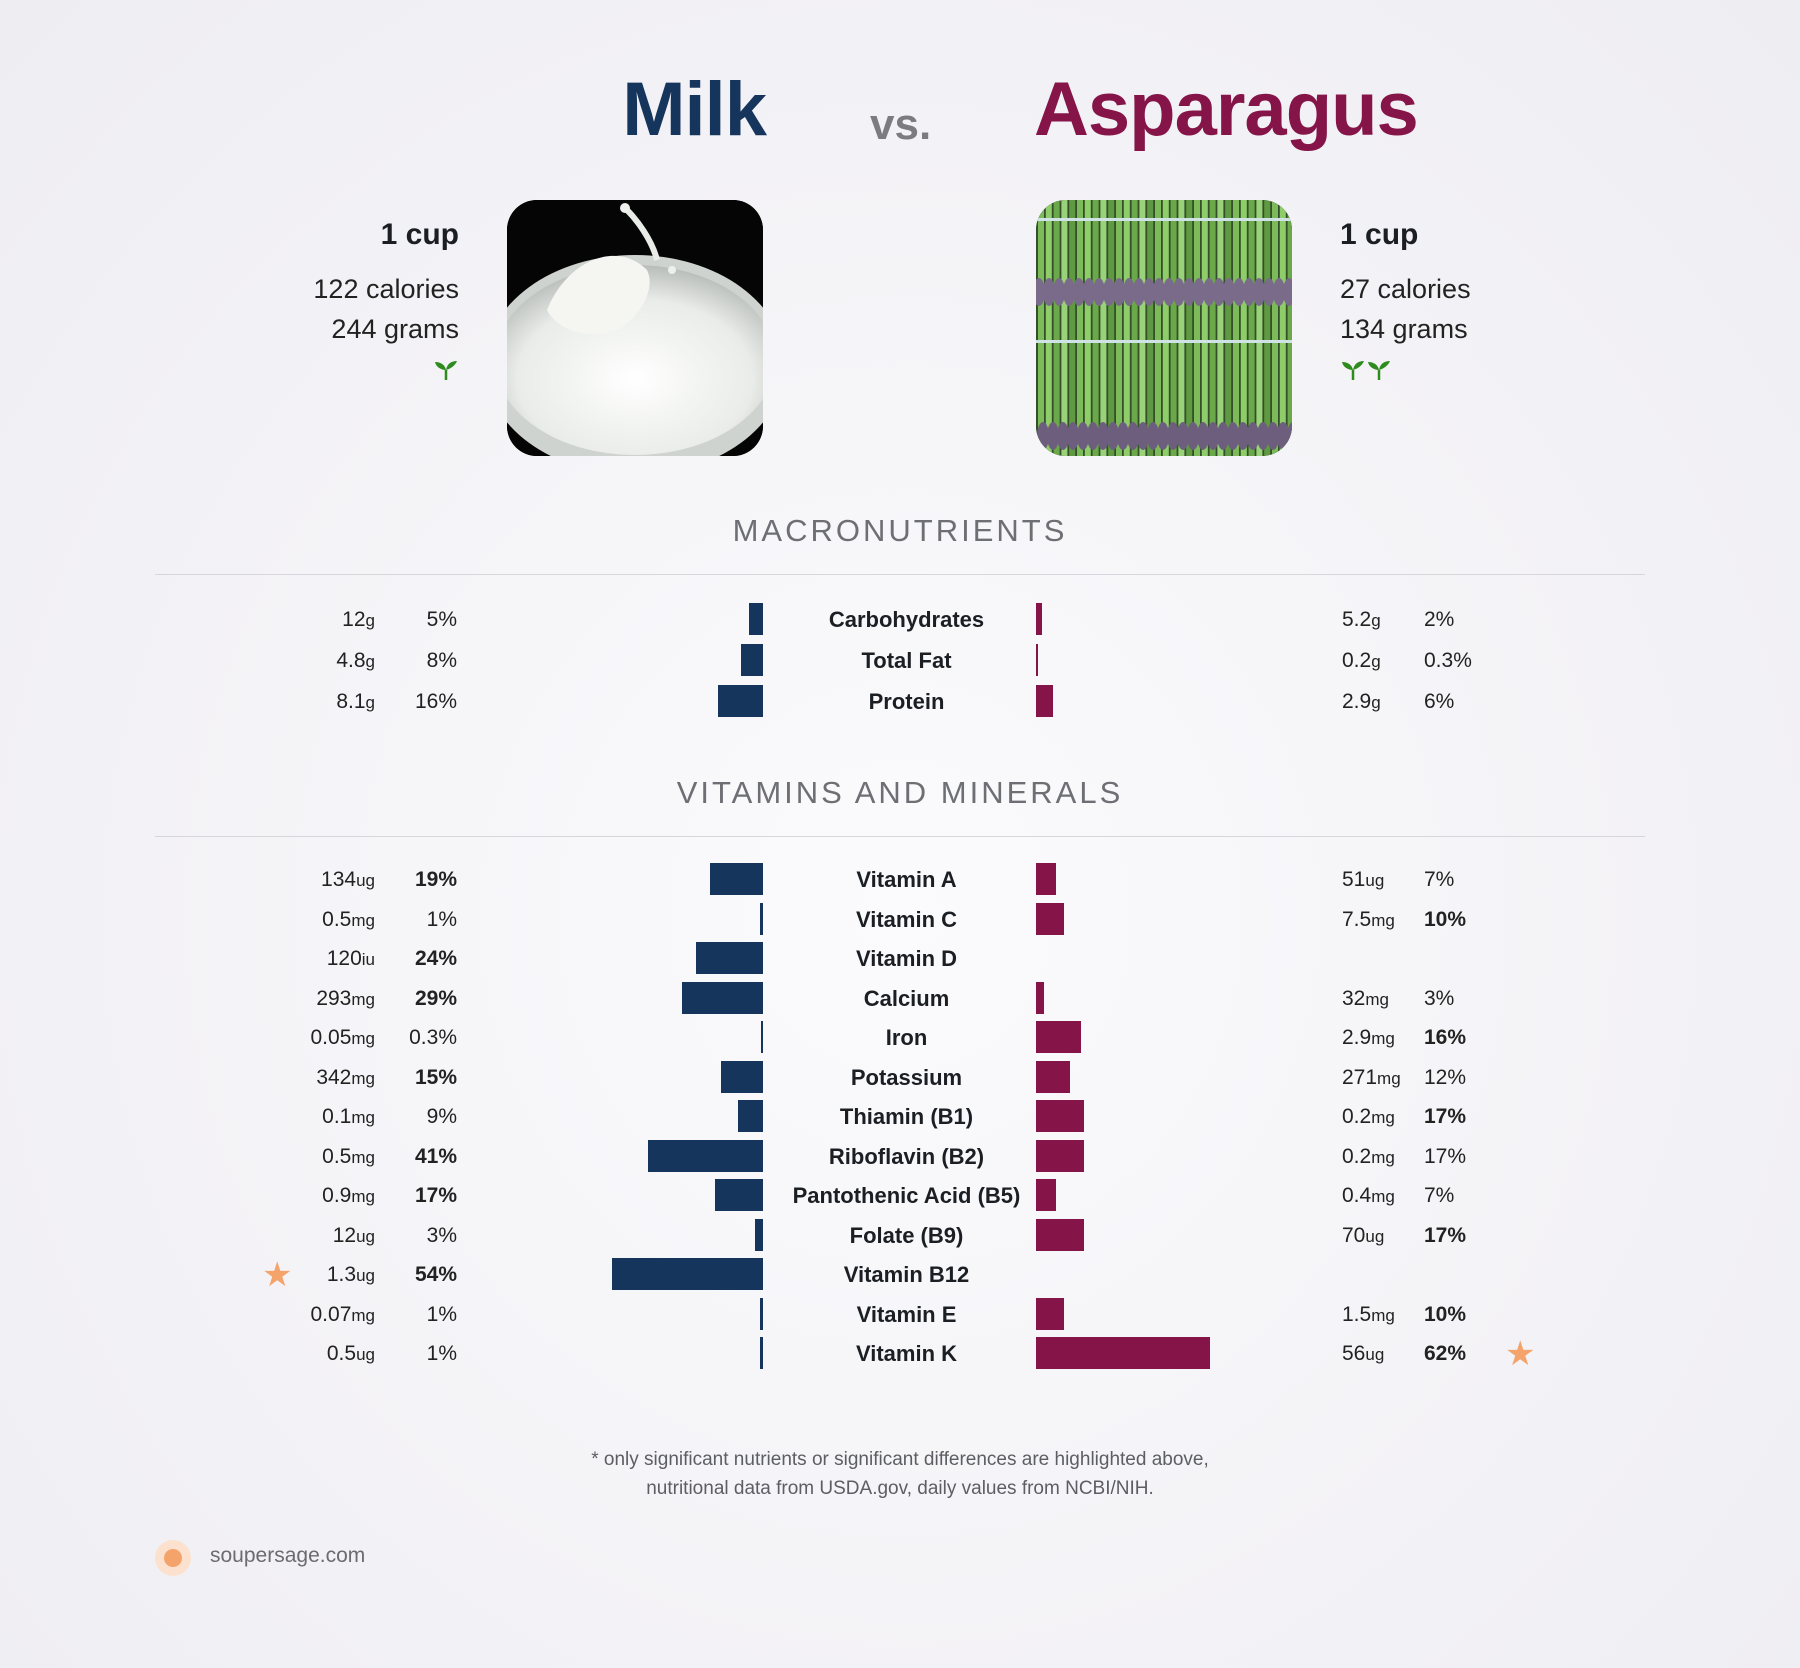 This screenshot has width=1800, height=1668. What do you see at coordinates (1365, 998) in the screenshot?
I see `right-amount: 32mg` at bounding box center [1365, 998].